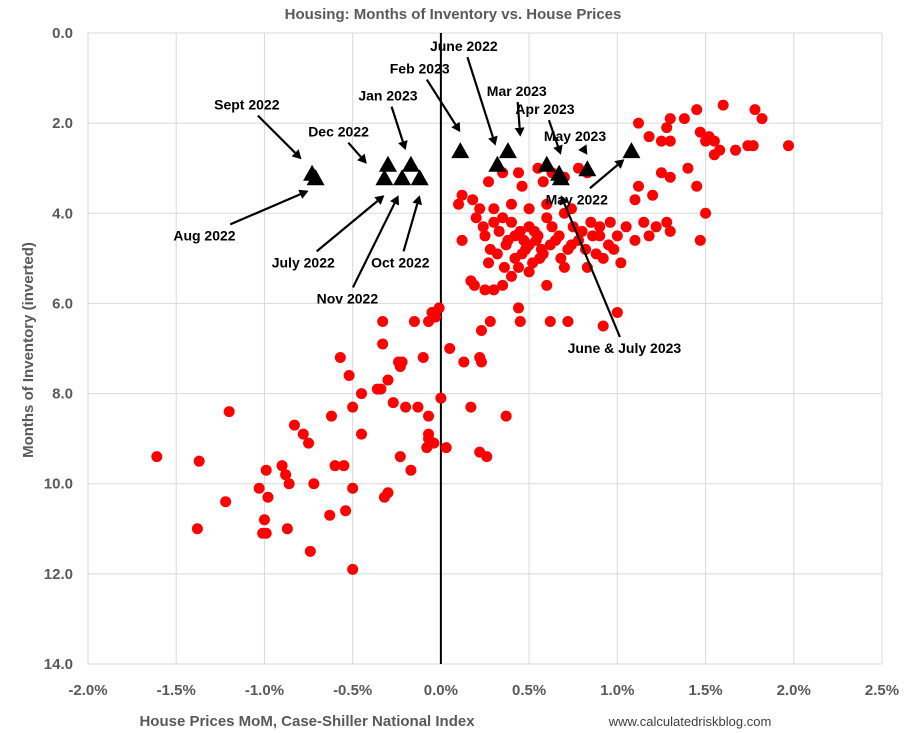 This screenshot has width=907, height=733. What do you see at coordinates (303, 262) in the screenshot?
I see `annotation-label: July 2022` at bounding box center [303, 262].